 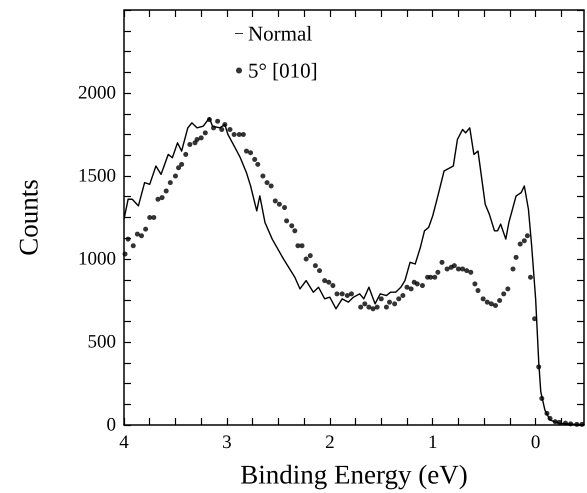 What do you see at coordinates (124, 442) in the screenshot?
I see `x-tick-label: 4` at bounding box center [124, 442].